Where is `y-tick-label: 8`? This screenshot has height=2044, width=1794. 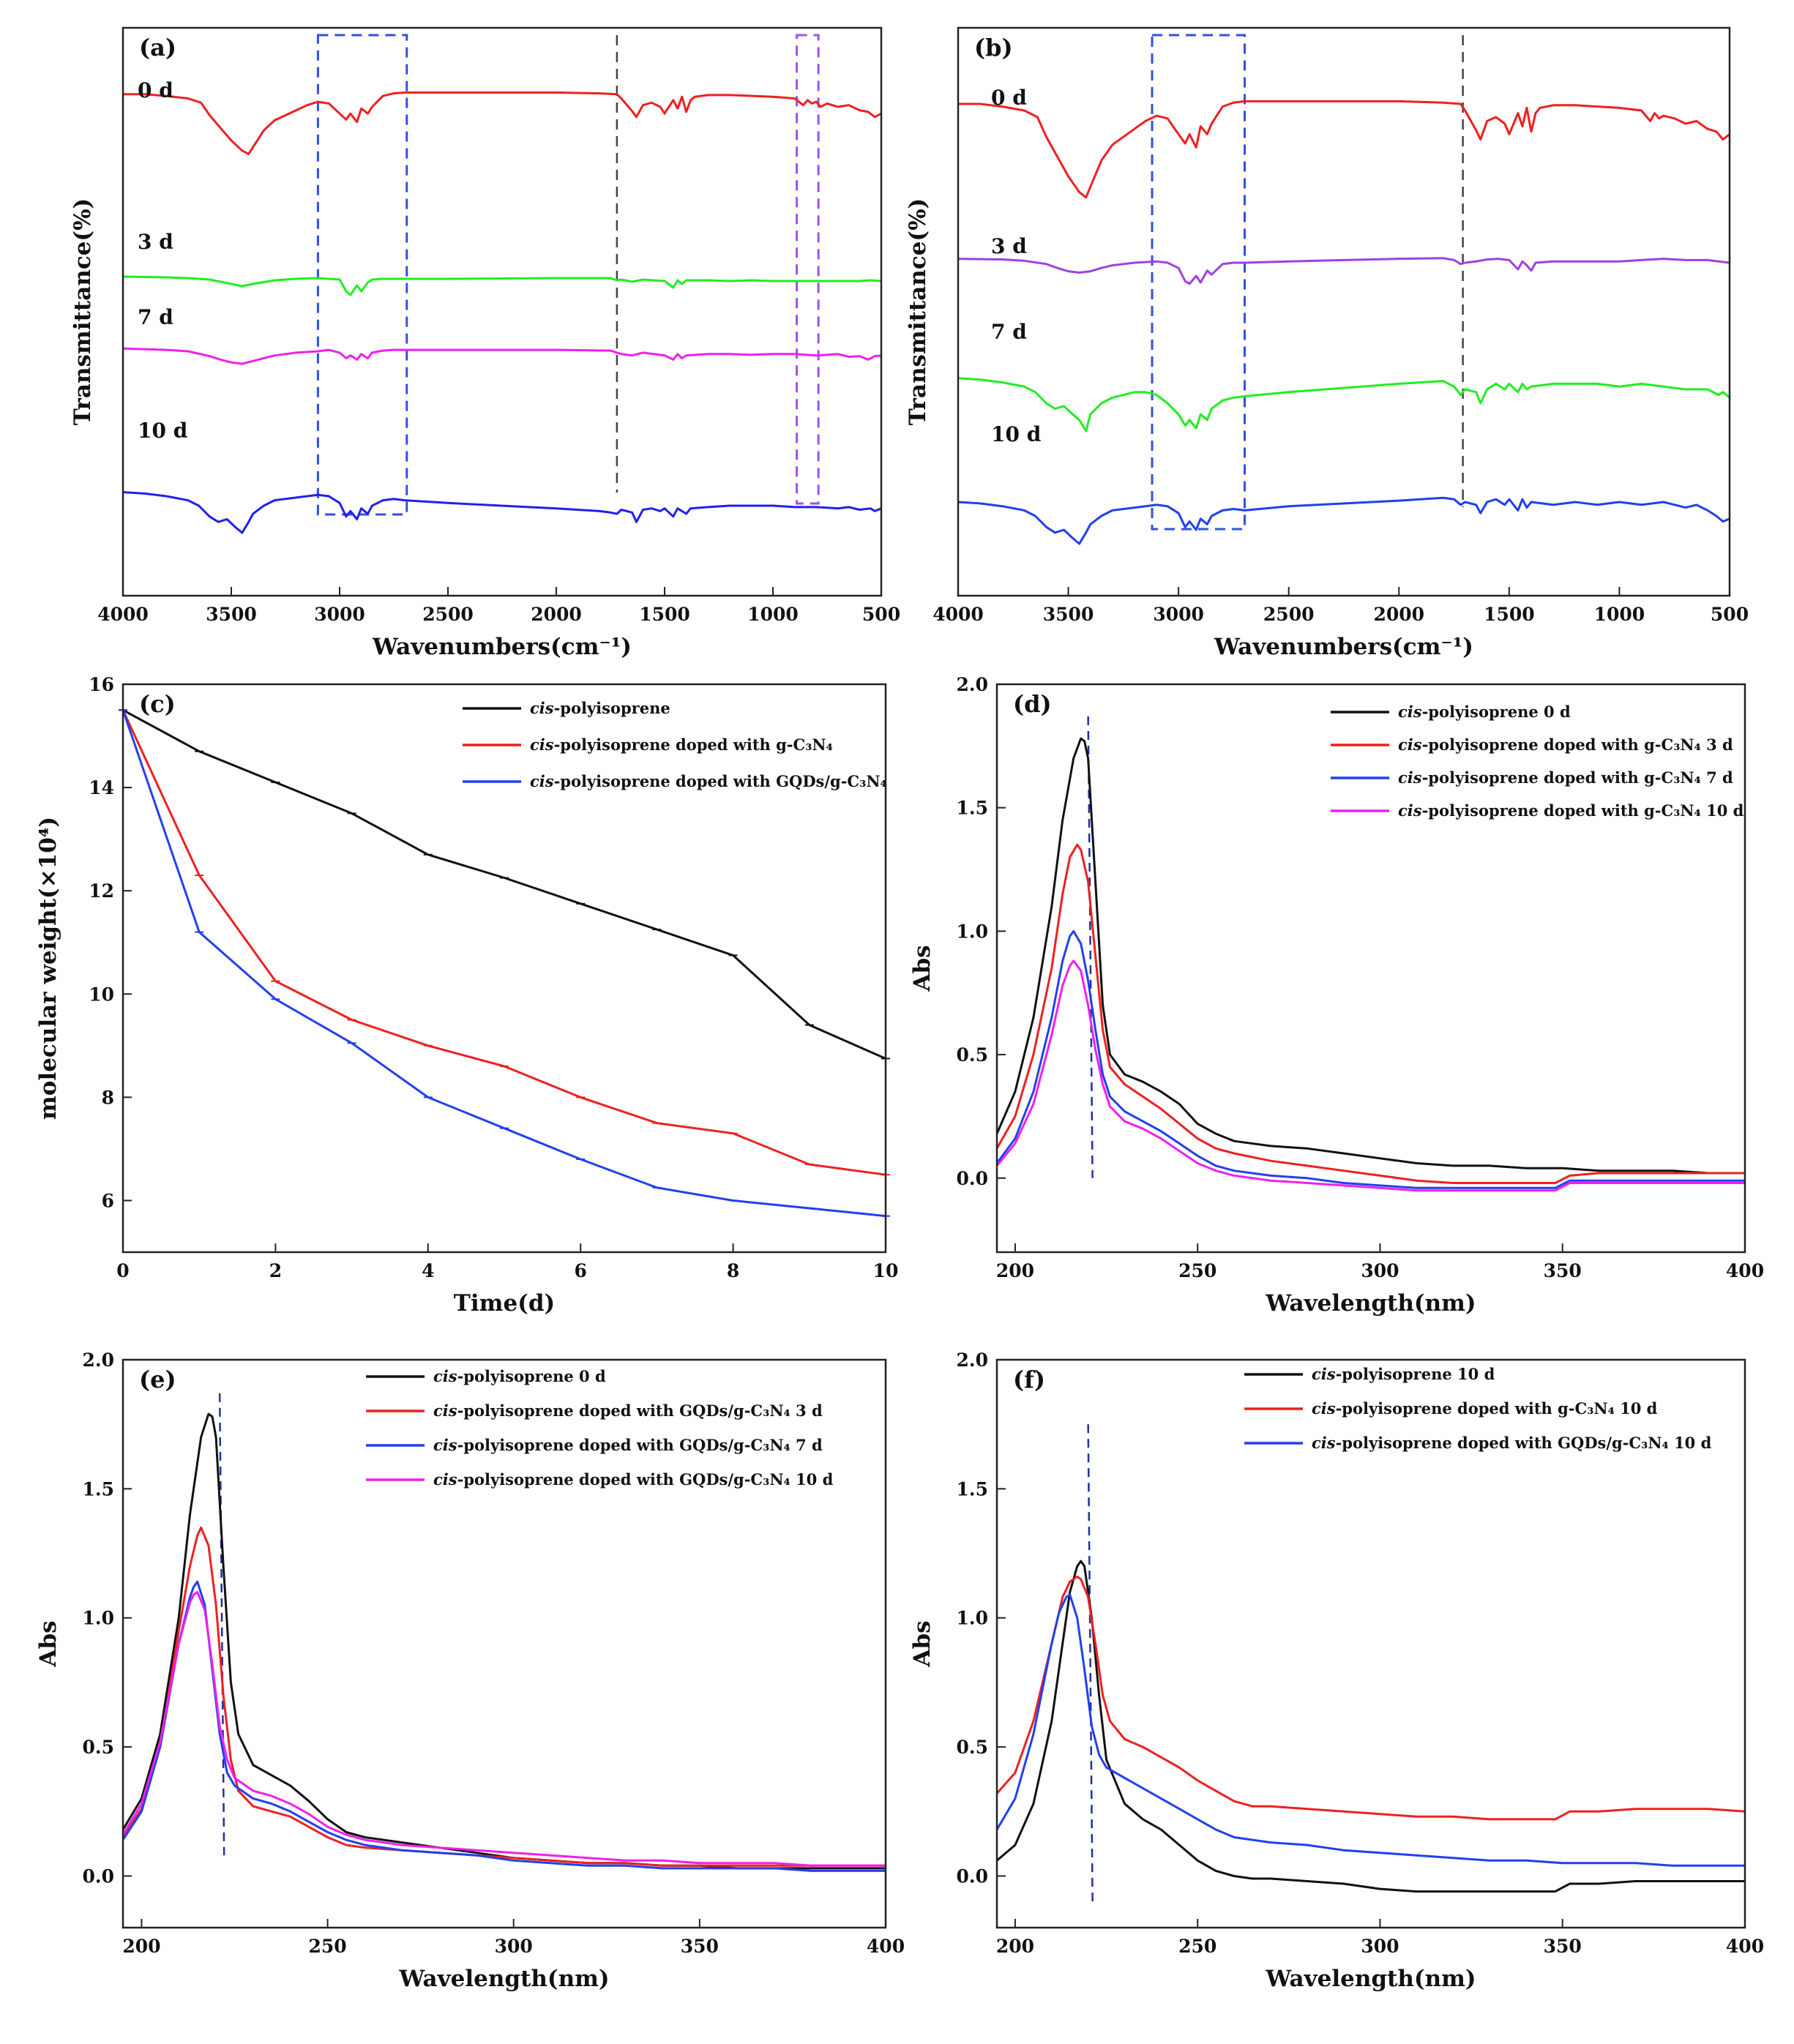
y-tick-label: 8 is located at coordinates (108, 1097).